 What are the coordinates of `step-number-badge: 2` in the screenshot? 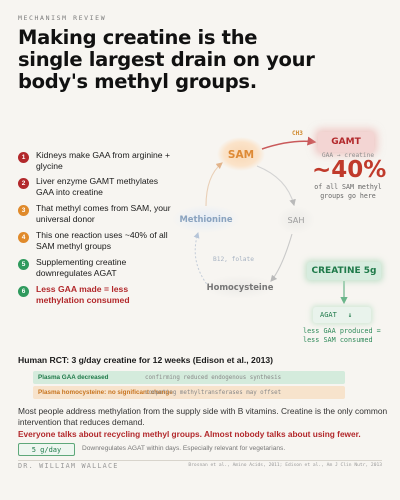 It's located at (23, 183).